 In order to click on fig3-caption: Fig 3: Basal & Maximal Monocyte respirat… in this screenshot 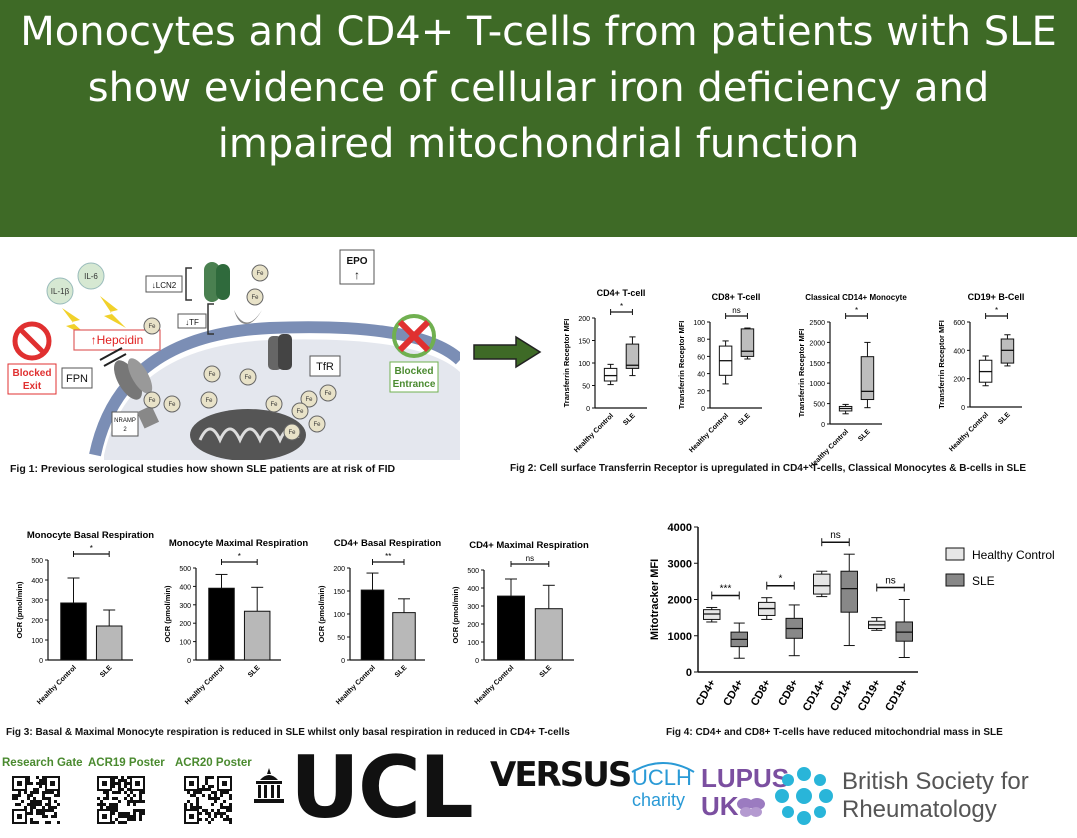, I will do `click(288, 732)`.